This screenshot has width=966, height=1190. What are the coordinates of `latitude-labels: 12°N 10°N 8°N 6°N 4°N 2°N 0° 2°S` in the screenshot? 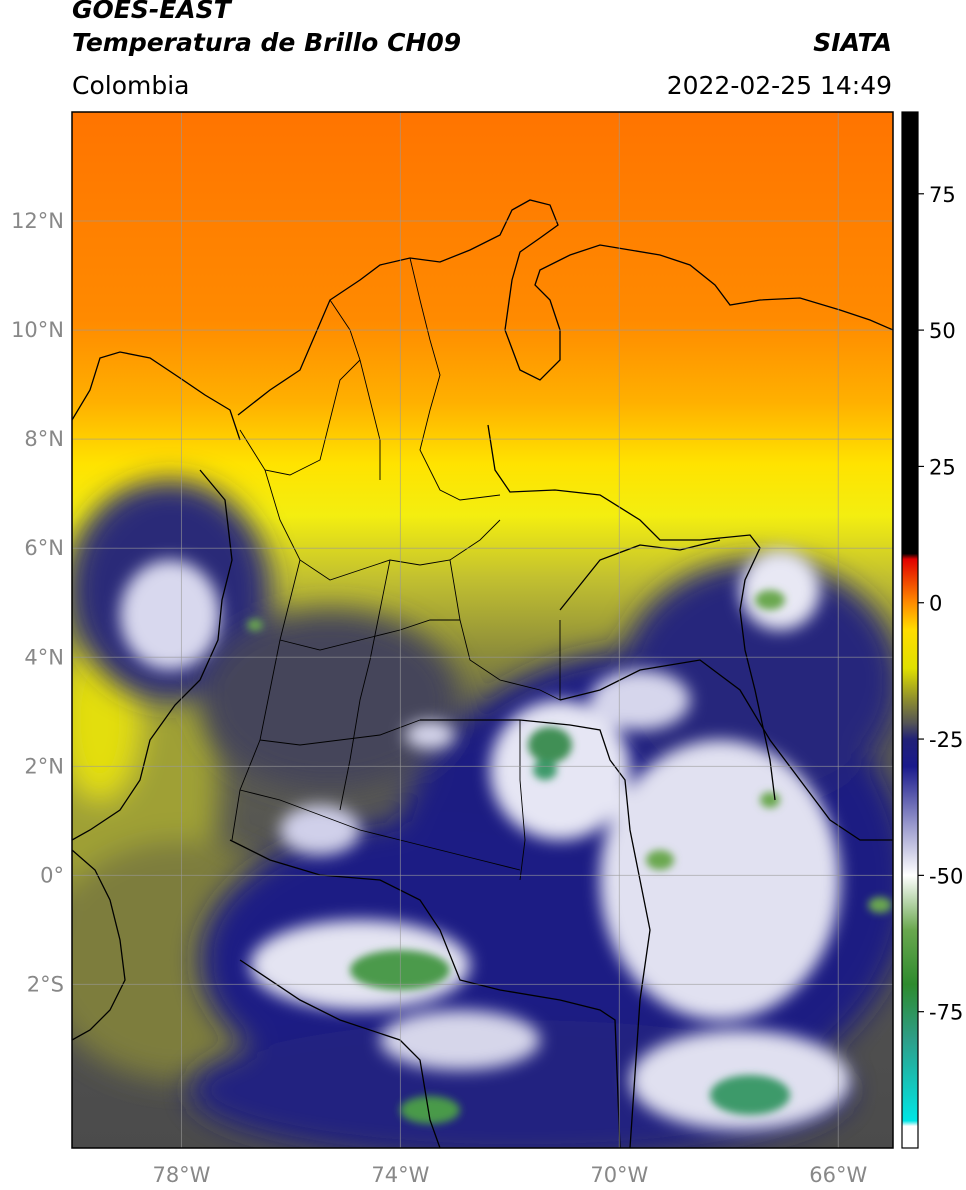 It's located at (37, 602).